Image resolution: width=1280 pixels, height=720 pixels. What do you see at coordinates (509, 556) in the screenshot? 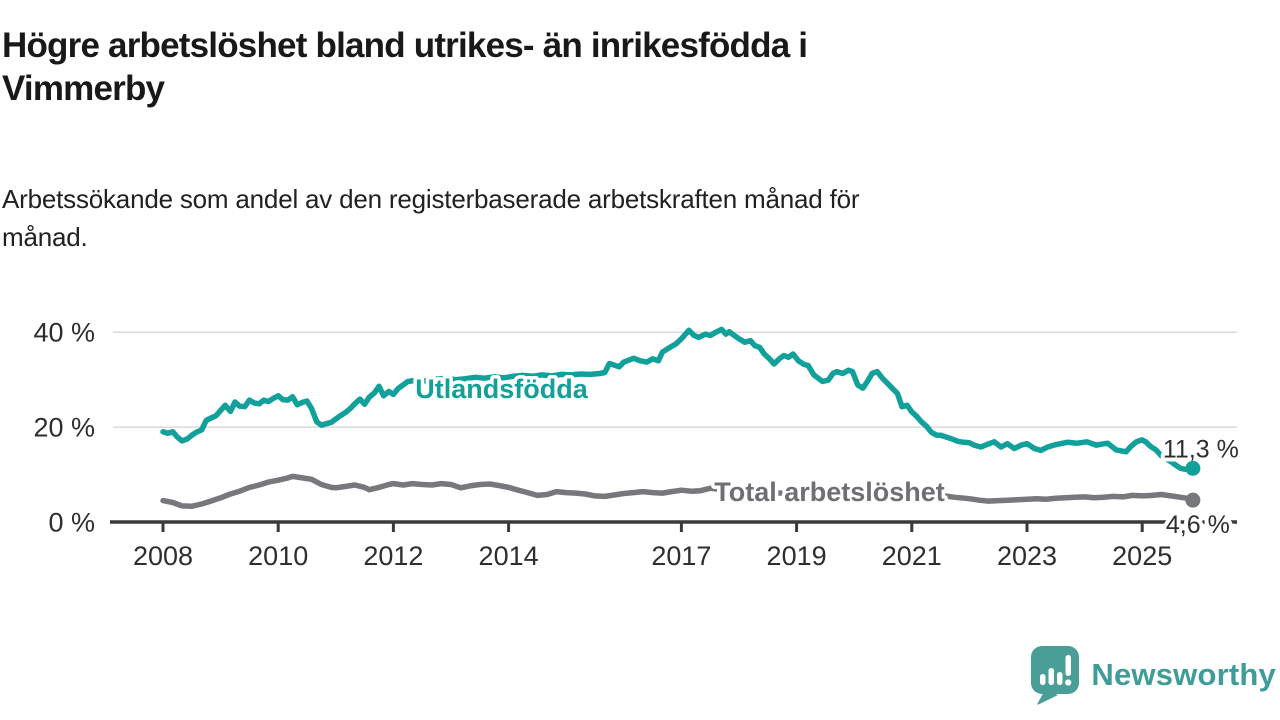
I see `x-axis-label-2014: 2014` at bounding box center [509, 556].